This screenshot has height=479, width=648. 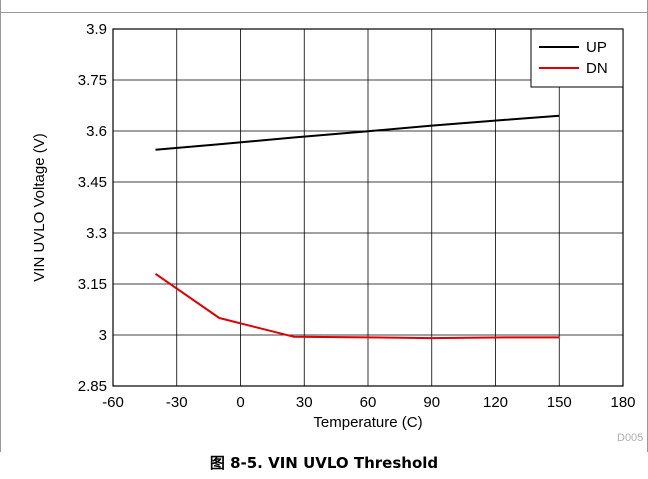 I want to click on figure-caption: 图 8-5. VIN UVLO Threshold, so click(x=324, y=462).